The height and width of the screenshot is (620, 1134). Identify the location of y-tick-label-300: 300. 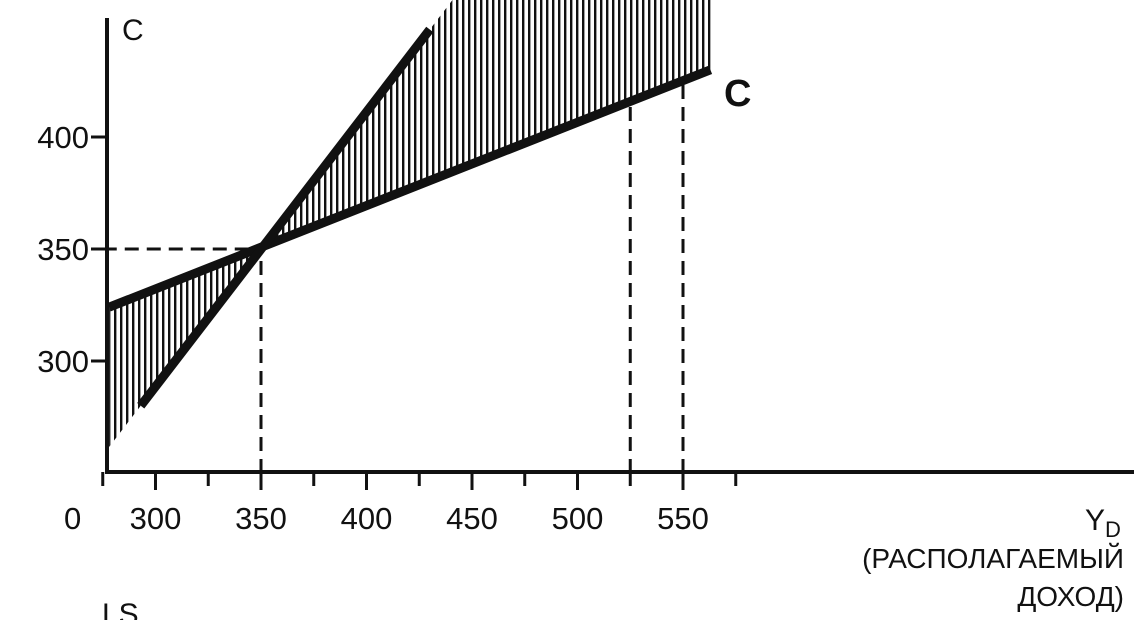
(63, 361).